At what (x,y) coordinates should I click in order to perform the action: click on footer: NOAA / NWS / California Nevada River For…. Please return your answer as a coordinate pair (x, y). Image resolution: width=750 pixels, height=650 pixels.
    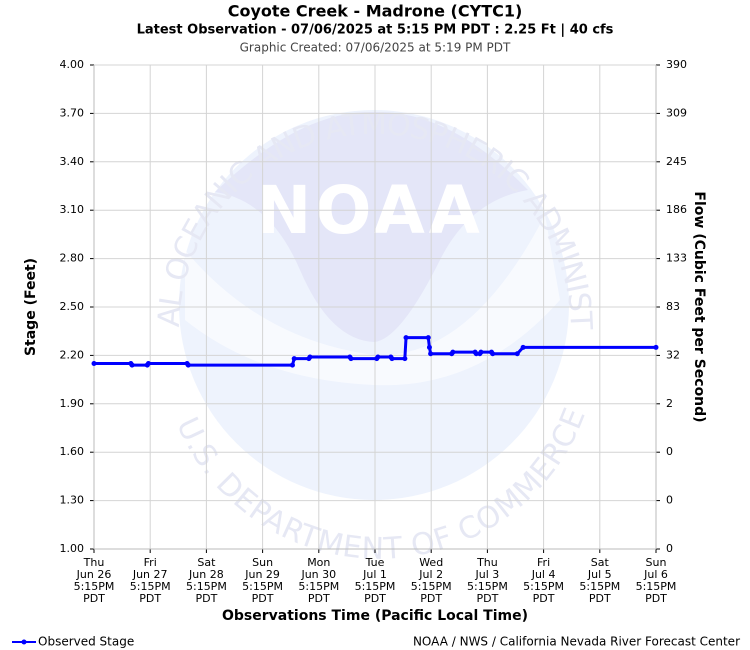
    Looking at the image, I should click on (576, 642).